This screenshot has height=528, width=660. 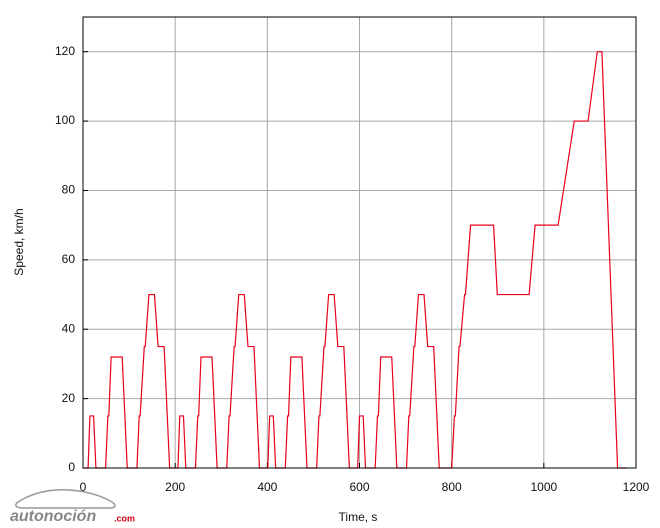 I want to click on y-tick-label: 0, so click(x=71, y=467).